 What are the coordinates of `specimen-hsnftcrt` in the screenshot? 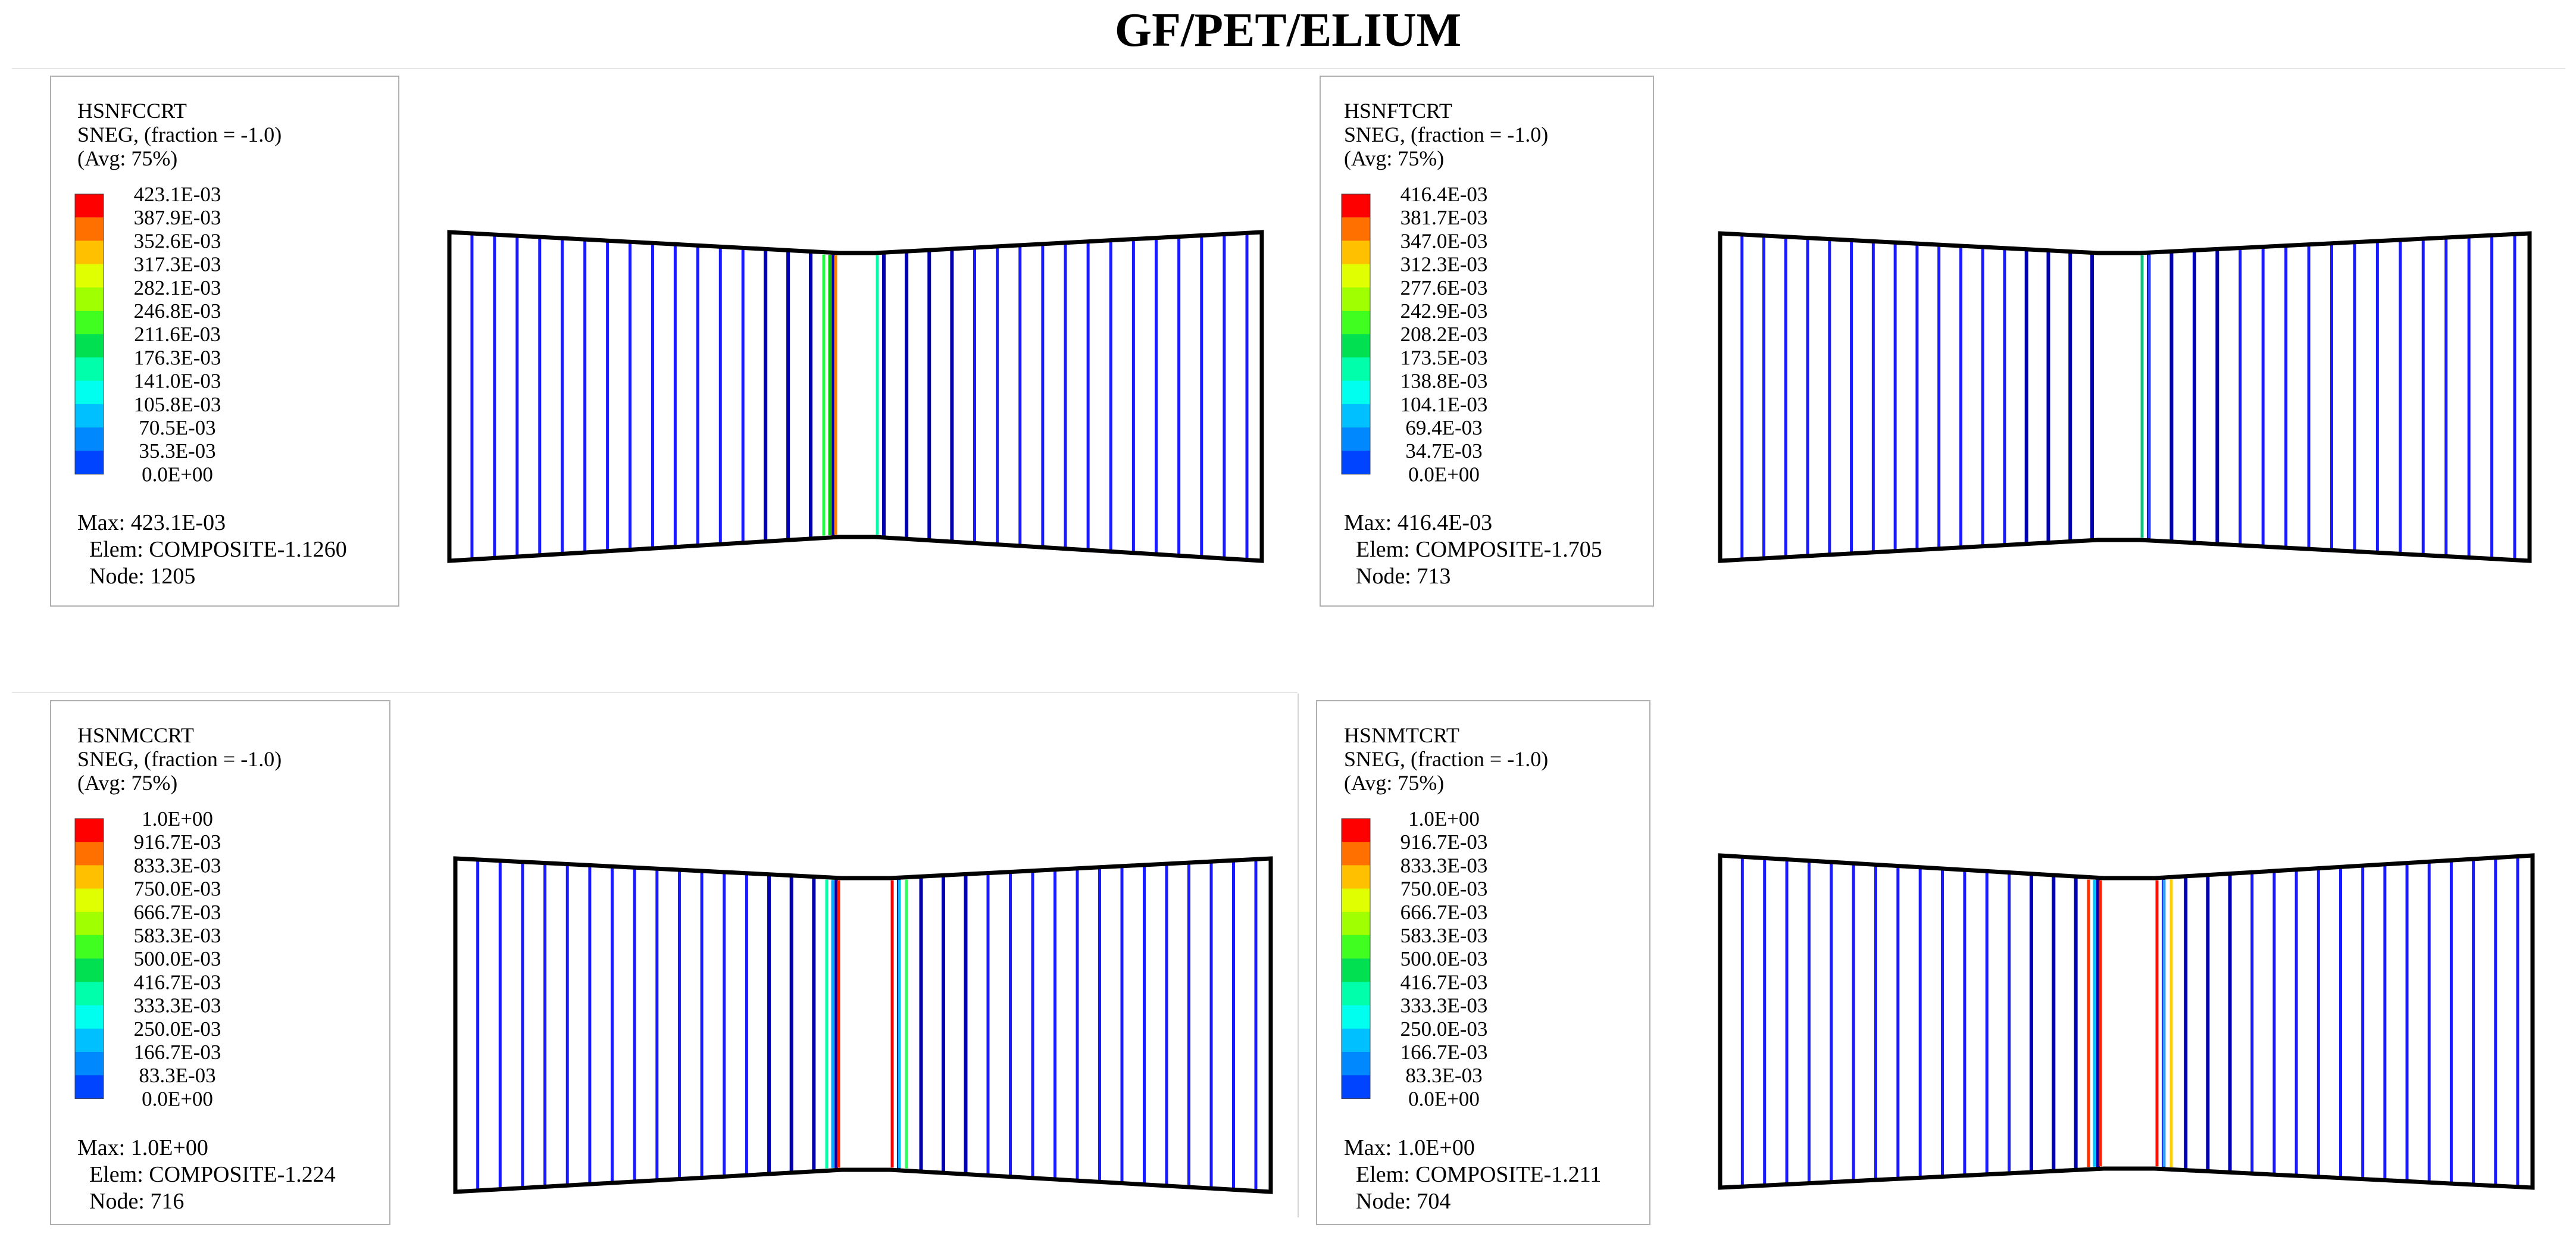 It's located at (2125, 397).